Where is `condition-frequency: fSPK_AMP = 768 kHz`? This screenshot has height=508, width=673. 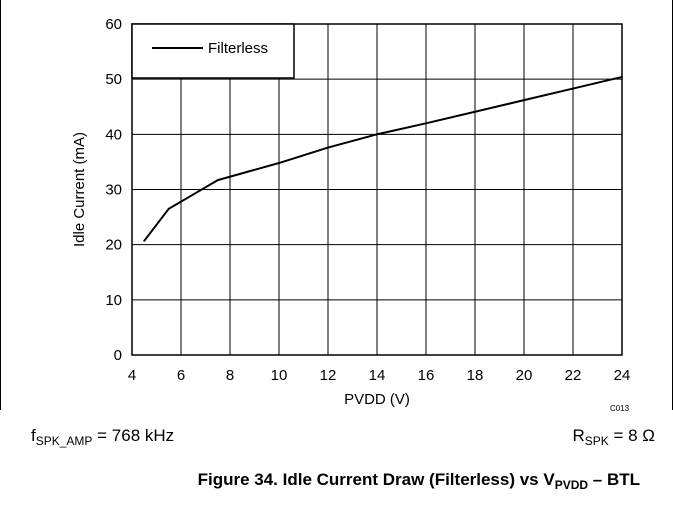
condition-frequency: fSPK_AMP = 768 kHz is located at coordinates (102, 437).